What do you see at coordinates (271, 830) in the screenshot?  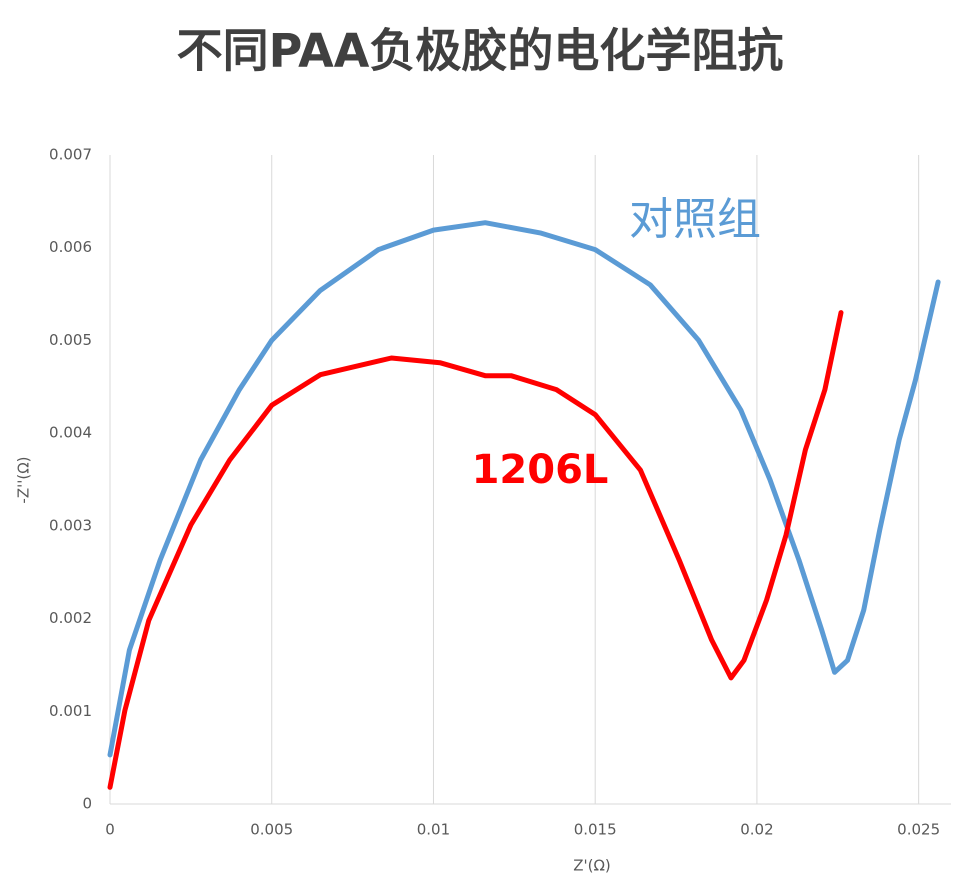 I see `x-tick-label: 0.005` at bounding box center [271, 830].